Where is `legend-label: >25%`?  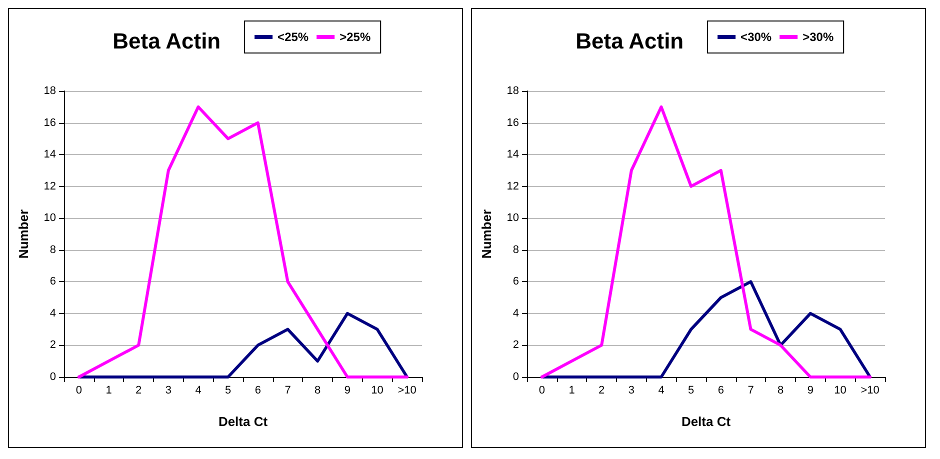
legend-label: >25% is located at coordinates (355, 37).